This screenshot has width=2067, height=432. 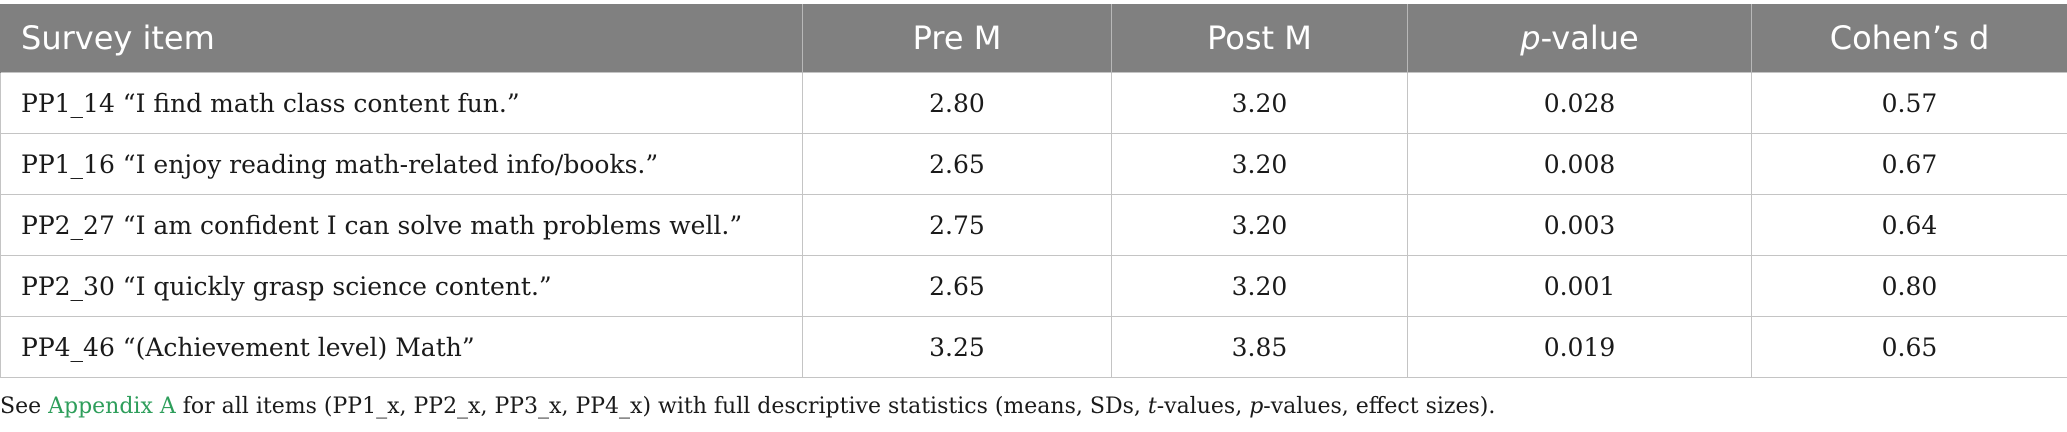 I want to click on footnote-text-3: -values, effect sizes)., so click(x=1379, y=406).